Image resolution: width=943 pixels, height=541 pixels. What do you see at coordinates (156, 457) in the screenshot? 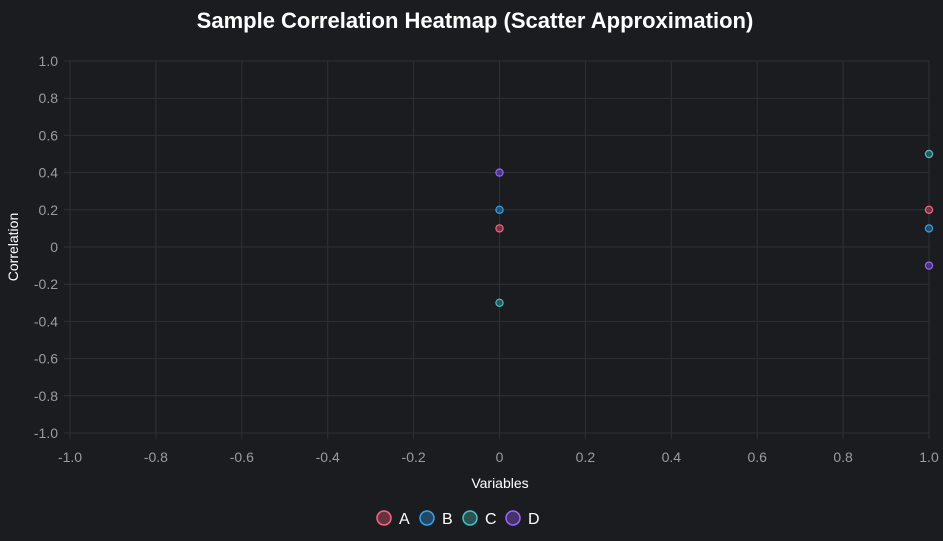
I see `x-tick-label: -0.8` at bounding box center [156, 457].